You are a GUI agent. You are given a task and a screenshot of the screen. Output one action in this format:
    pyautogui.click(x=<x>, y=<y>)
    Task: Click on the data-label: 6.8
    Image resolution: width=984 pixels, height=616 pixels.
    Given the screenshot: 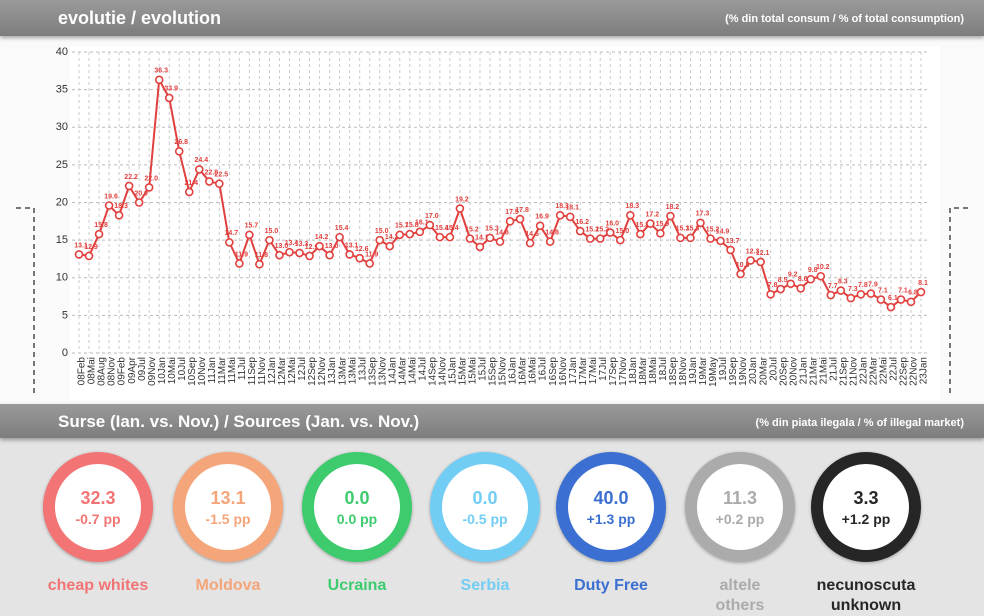 What is the action you would take?
    pyautogui.click(x=913, y=293)
    